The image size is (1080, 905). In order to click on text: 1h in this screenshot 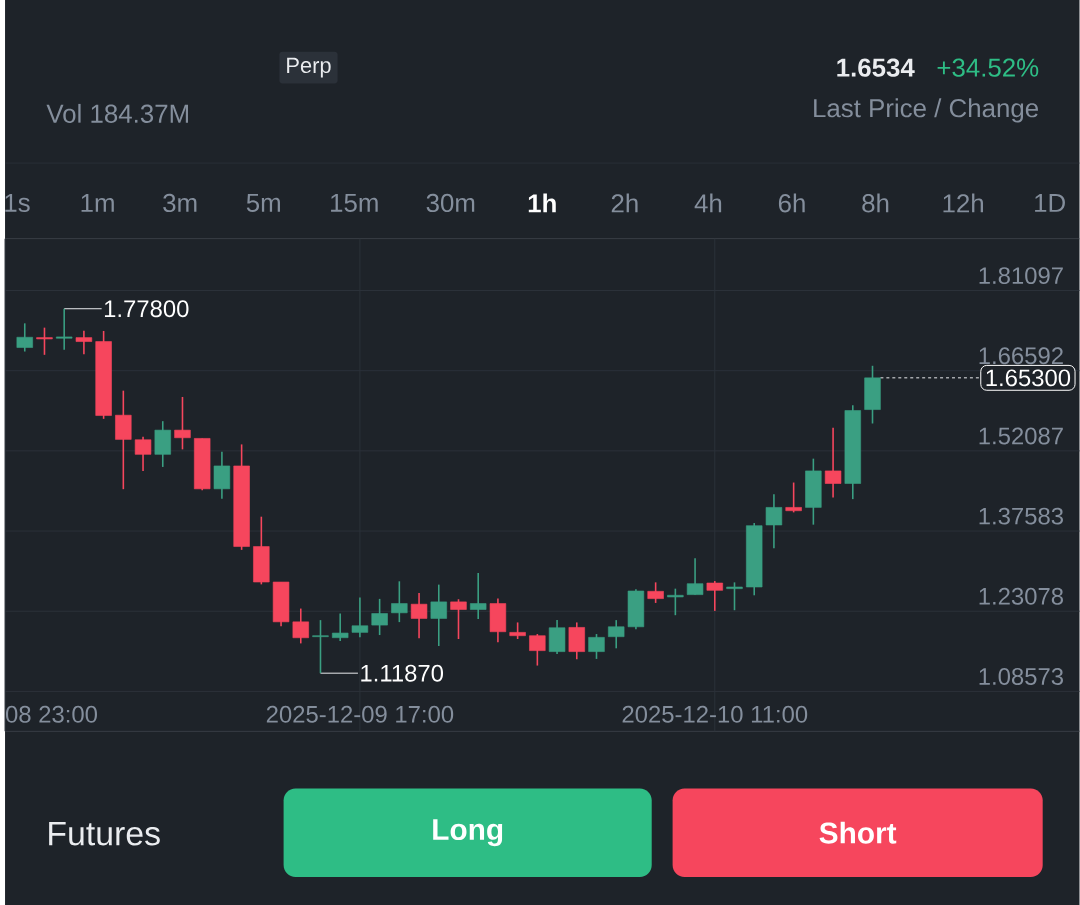, I will do `click(542, 203)`.